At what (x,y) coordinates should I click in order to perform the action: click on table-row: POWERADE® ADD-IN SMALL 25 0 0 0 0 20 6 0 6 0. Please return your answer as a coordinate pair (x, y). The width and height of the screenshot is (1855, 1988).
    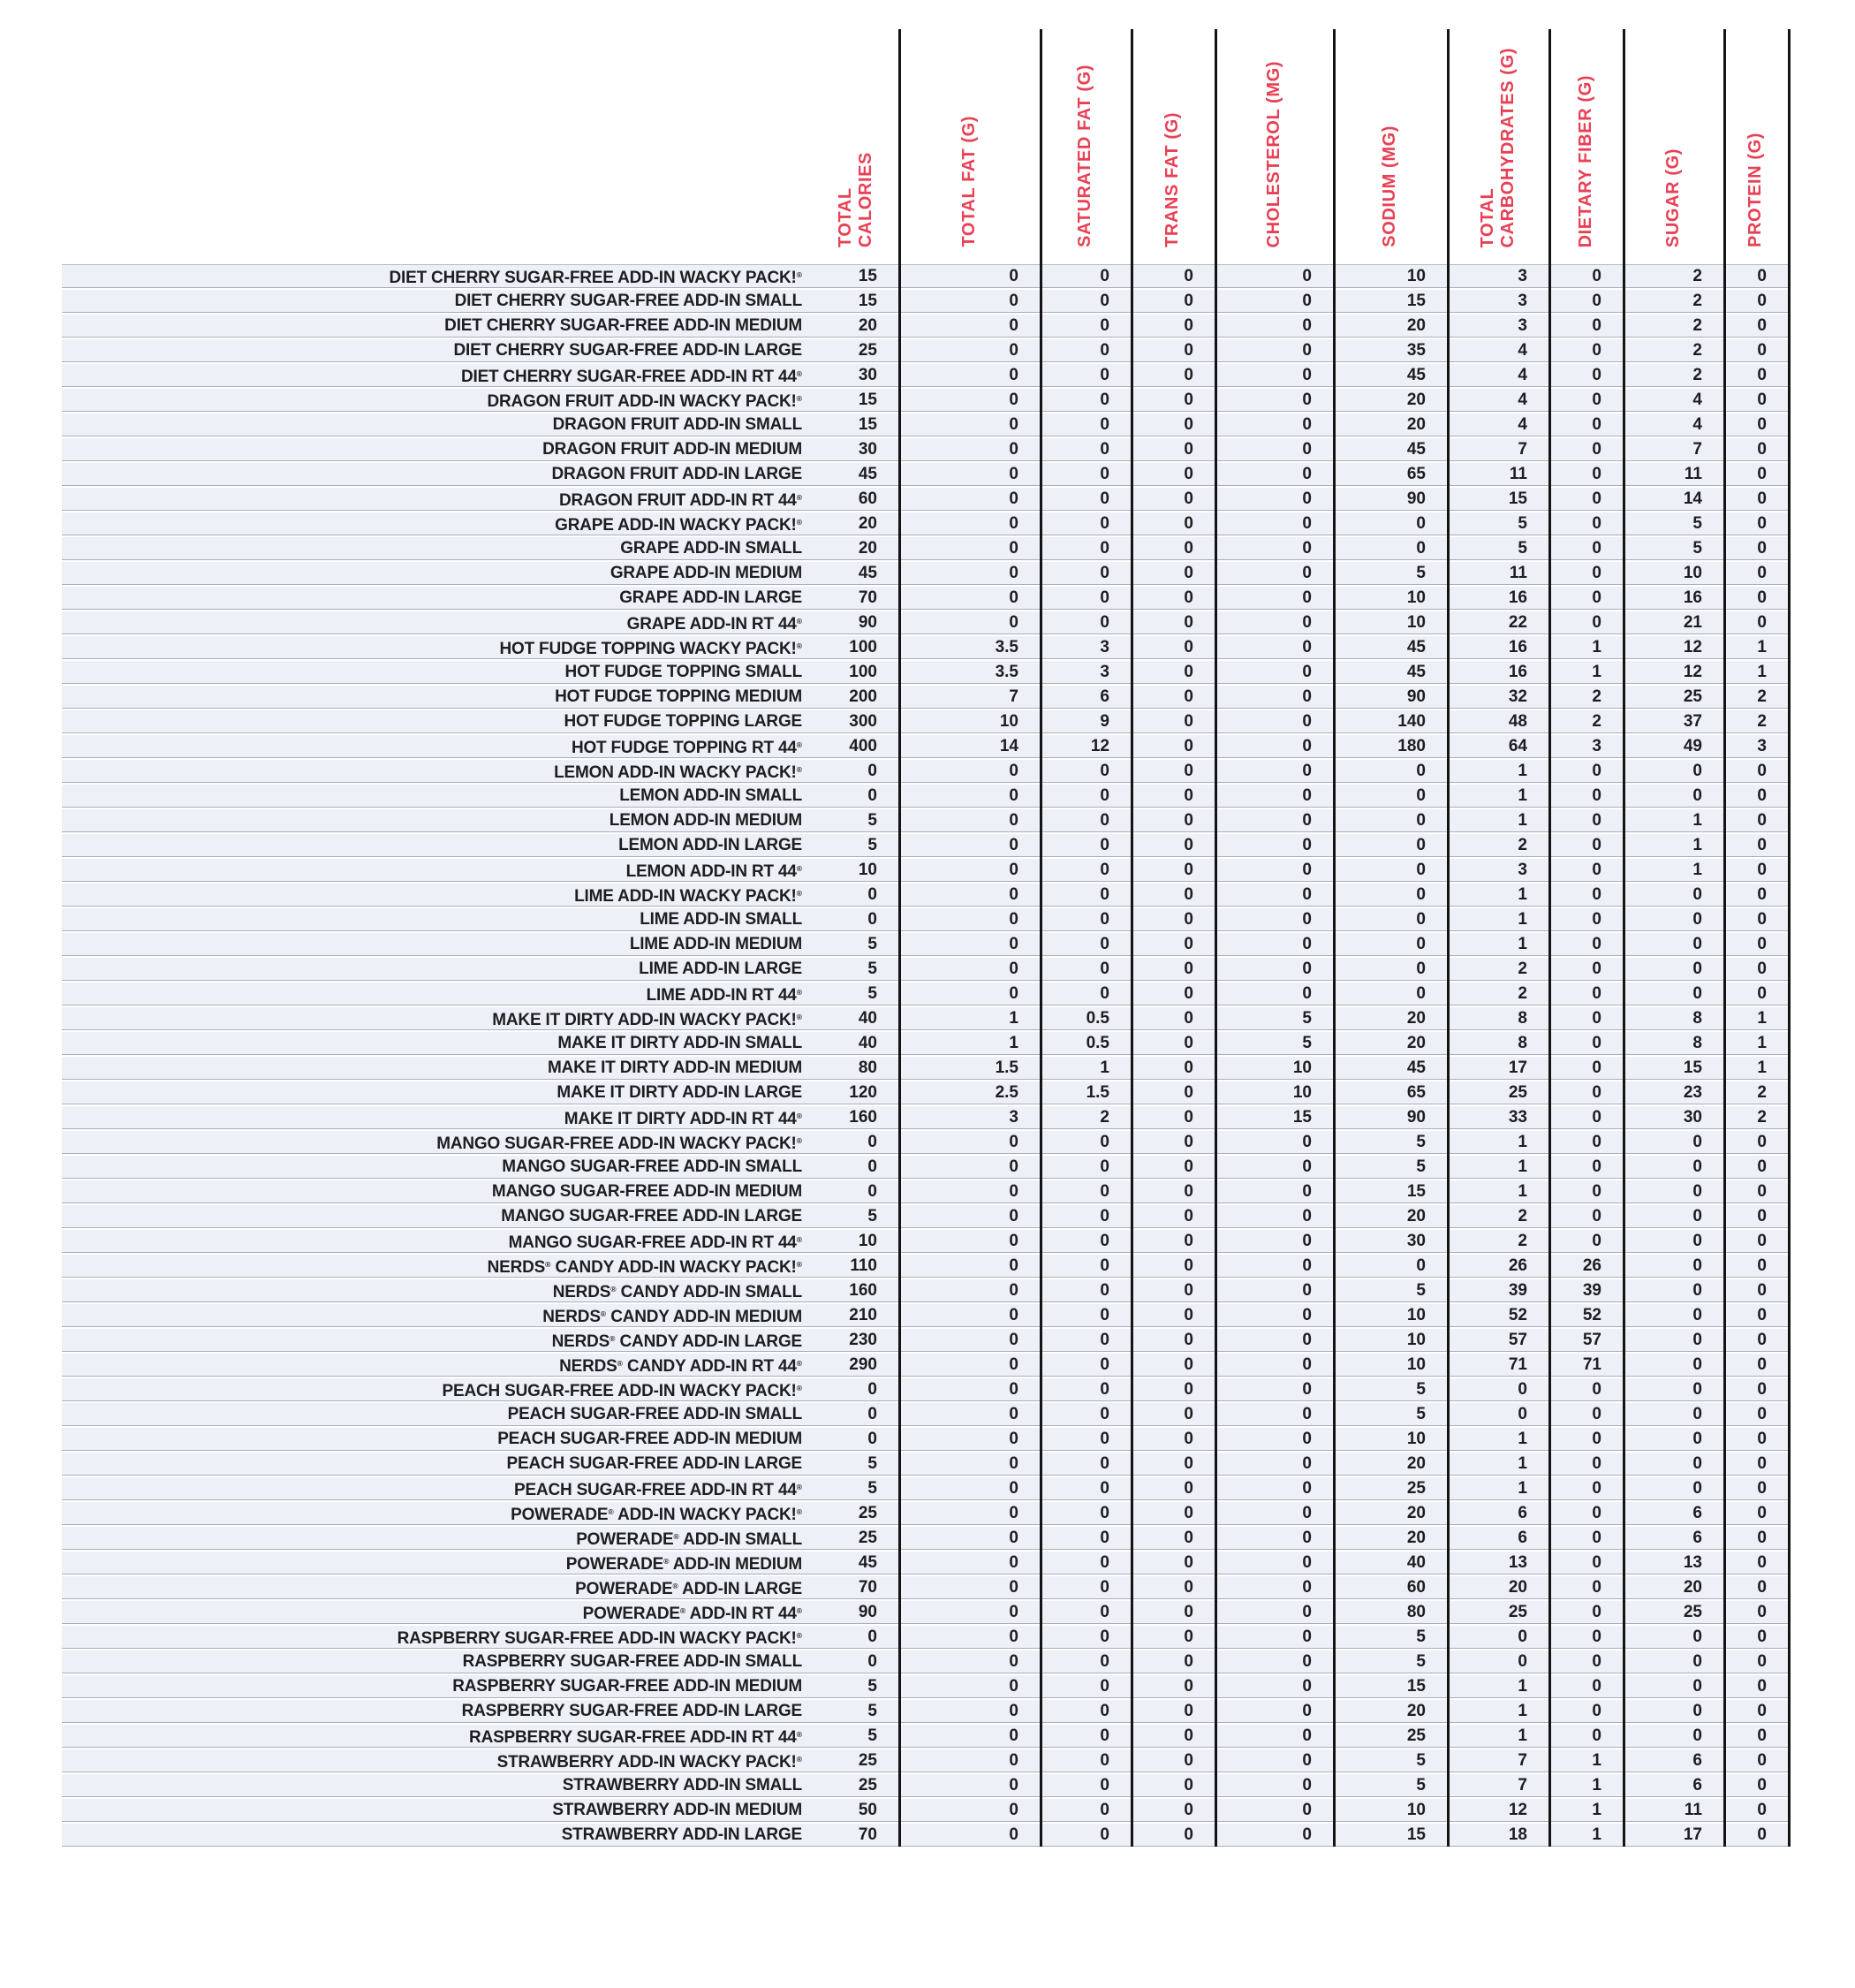
    Looking at the image, I should click on (926, 1538).